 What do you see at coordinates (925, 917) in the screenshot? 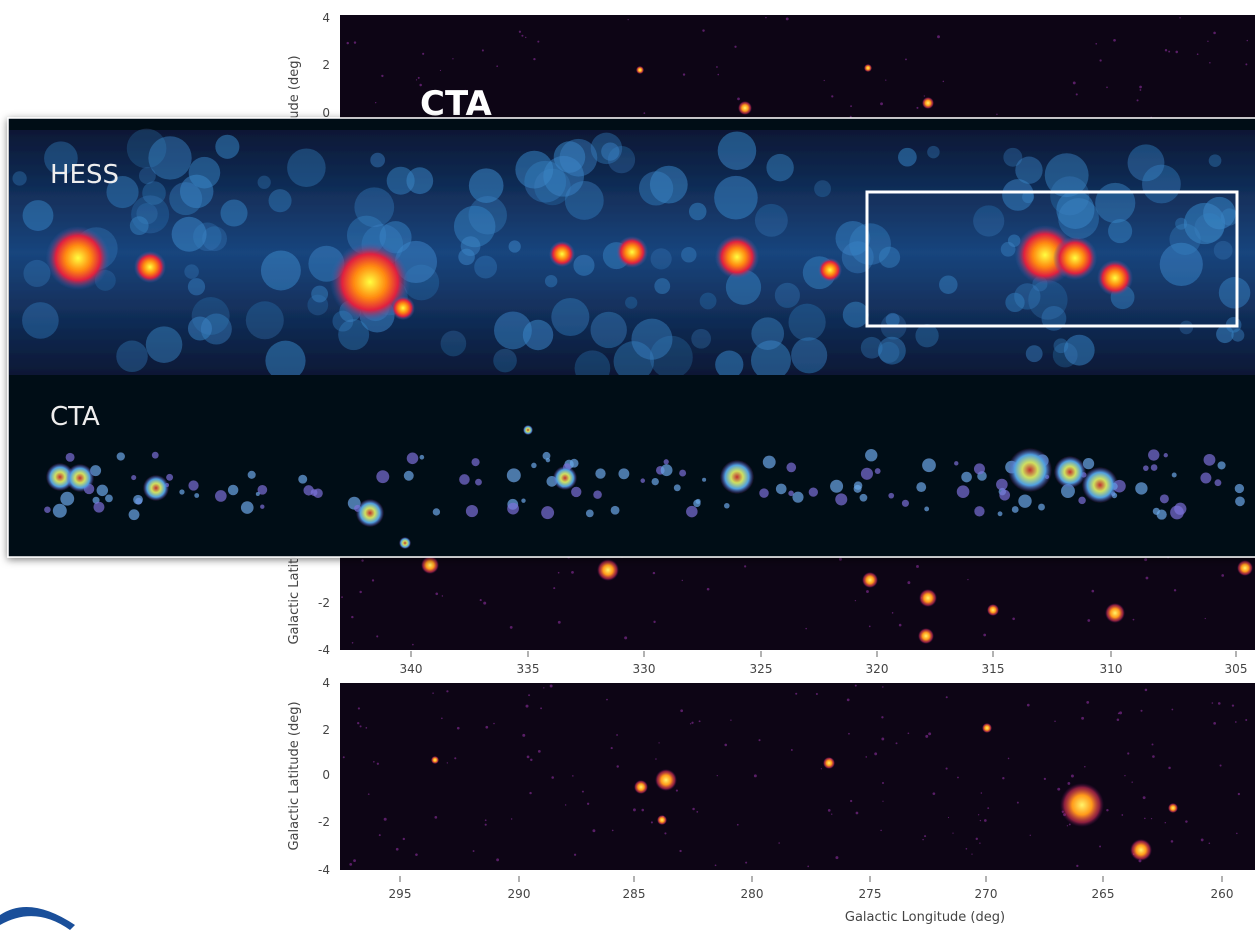
I see `x-axis-label: Galactic Longitude (deg)` at bounding box center [925, 917].